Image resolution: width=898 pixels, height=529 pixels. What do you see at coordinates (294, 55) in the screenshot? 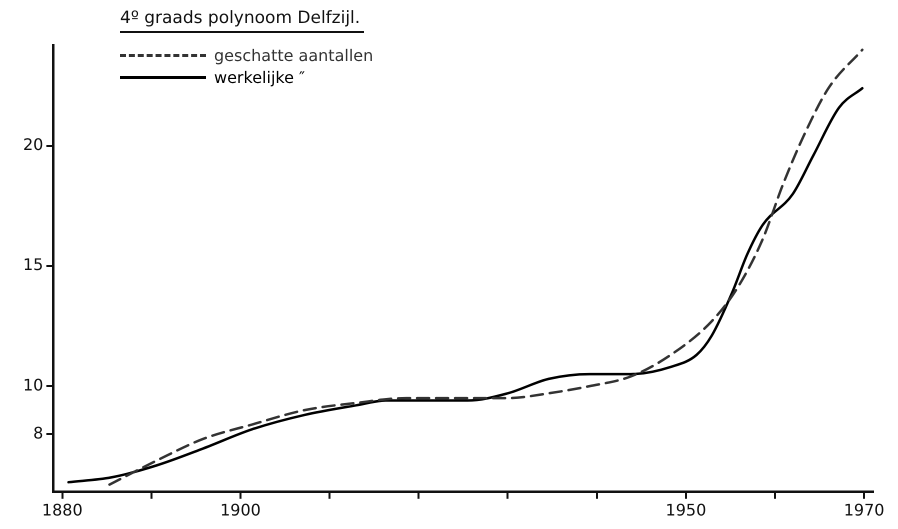
I see `text: geschatte aantallen` at bounding box center [294, 55].